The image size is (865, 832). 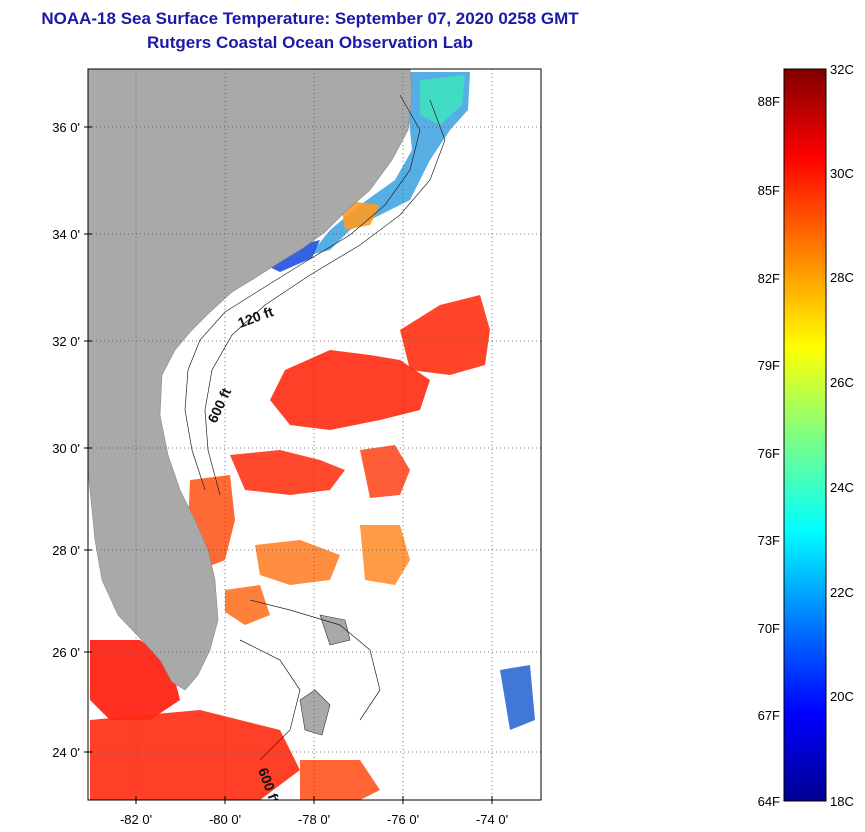 I want to click on sst-patch-southeast, so click(x=340, y=780).